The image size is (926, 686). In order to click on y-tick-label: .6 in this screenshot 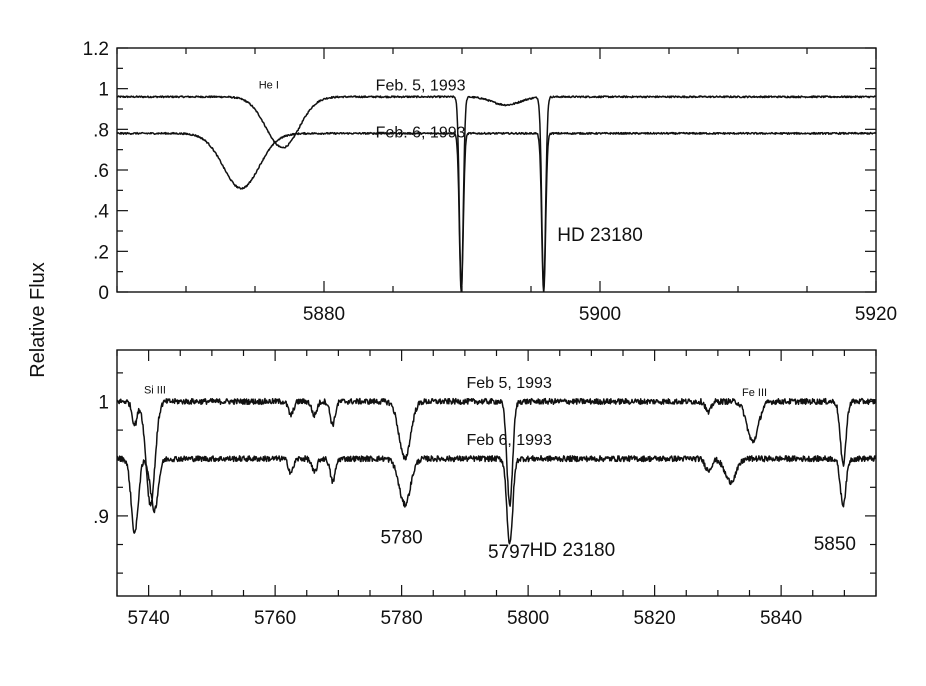, I will do `click(101, 171)`.